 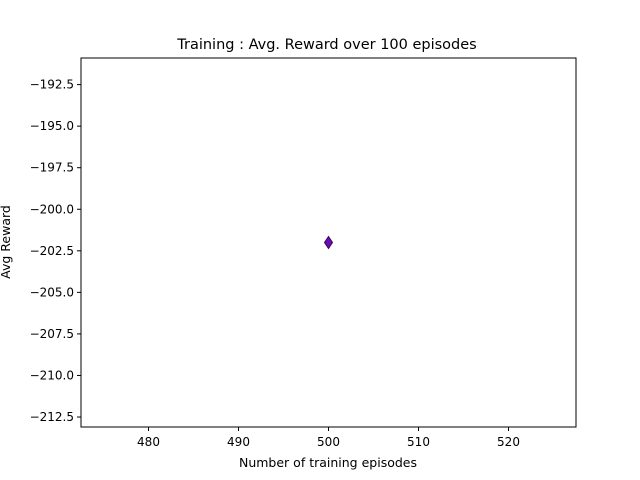 What do you see at coordinates (52, 417) in the screenshot?
I see `y-tick-label: −212.5` at bounding box center [52, 417].